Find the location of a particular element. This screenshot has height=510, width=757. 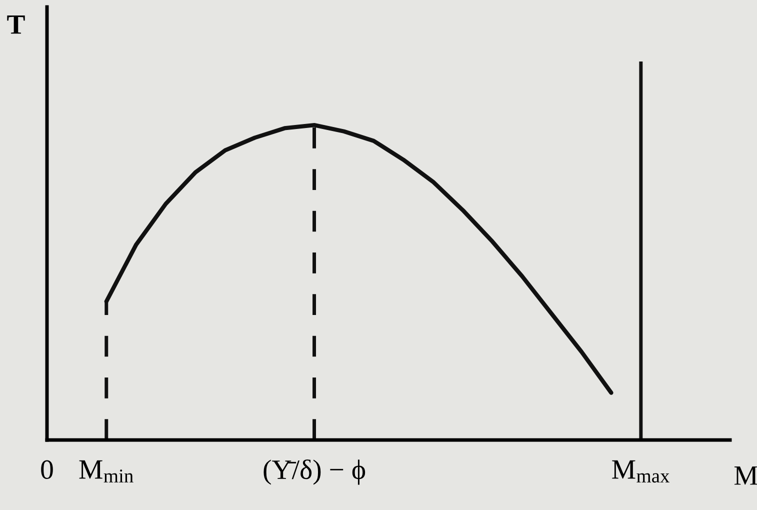

x-tick-label: (Ȳ/δ) − ϕ is located at coordinates (315, 472).